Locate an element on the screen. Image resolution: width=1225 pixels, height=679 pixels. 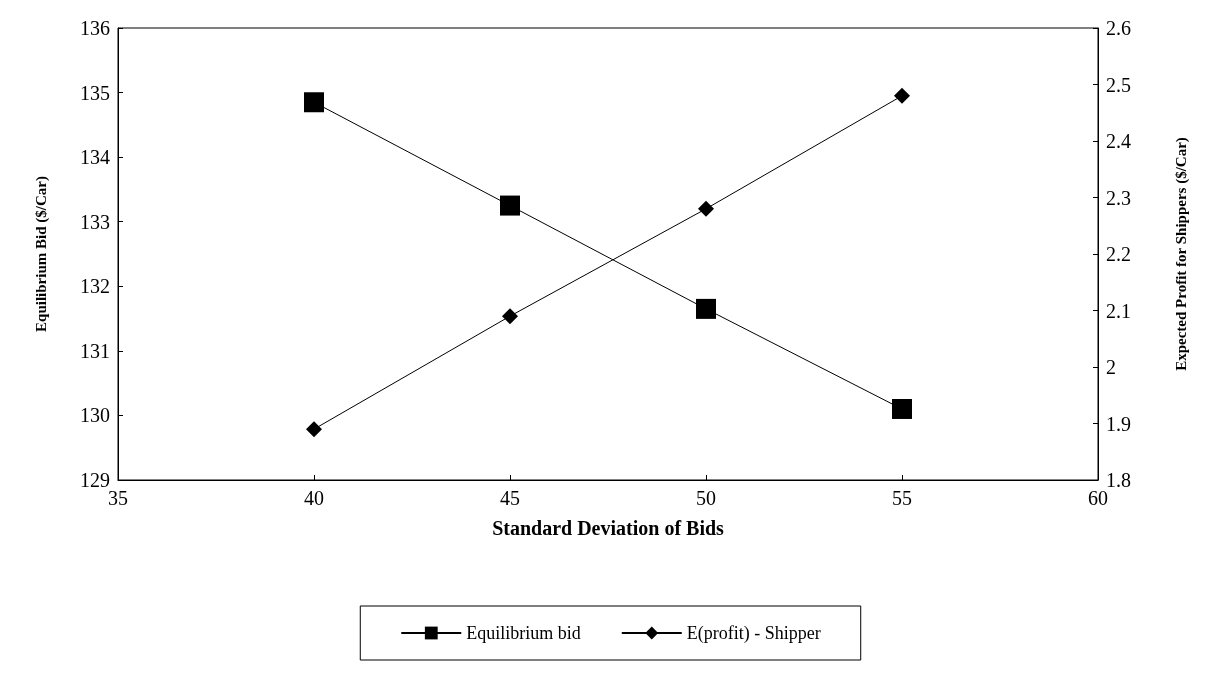
y2-tick-label: 2.1 is located at coordinates (1118, 310).